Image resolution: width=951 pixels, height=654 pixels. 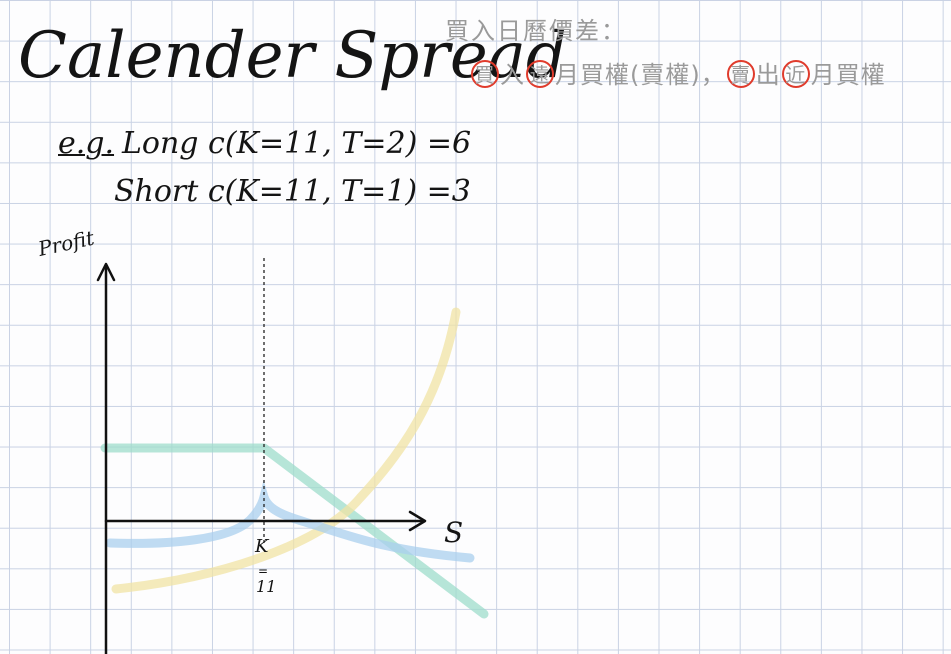 What do you see at coordinates (290, 521) in the screenshot?
I see `calendar-spread-profit-curve` at bounding box center [290, 521].